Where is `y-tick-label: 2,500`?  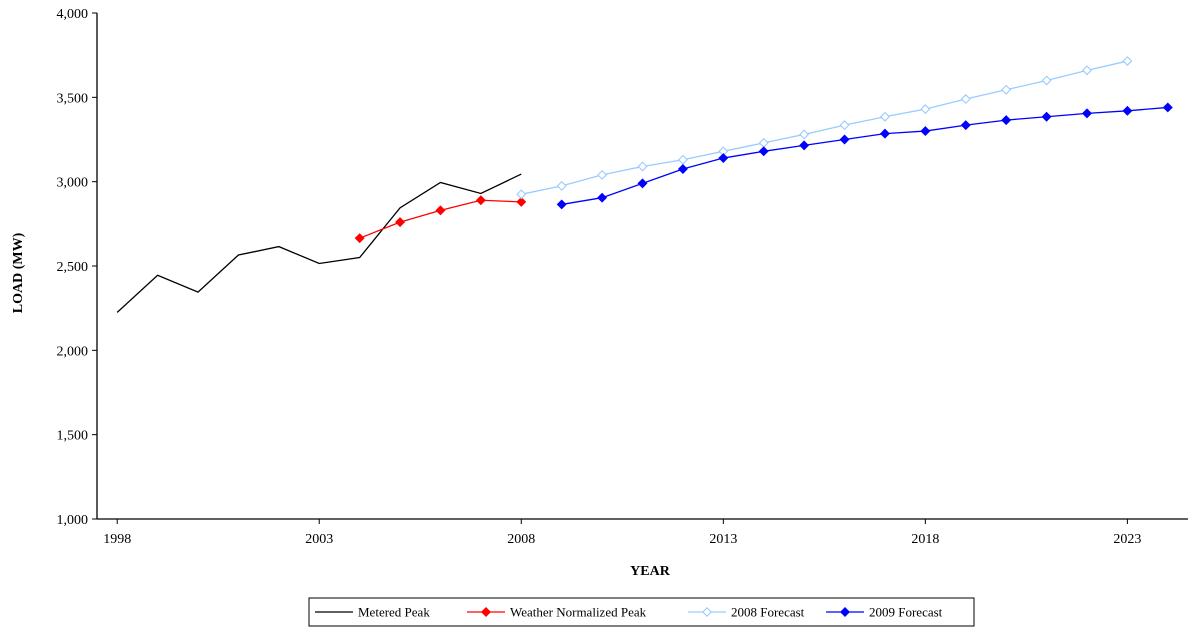 y-tick-label: 2,500 is located at coordinates (73, 267).